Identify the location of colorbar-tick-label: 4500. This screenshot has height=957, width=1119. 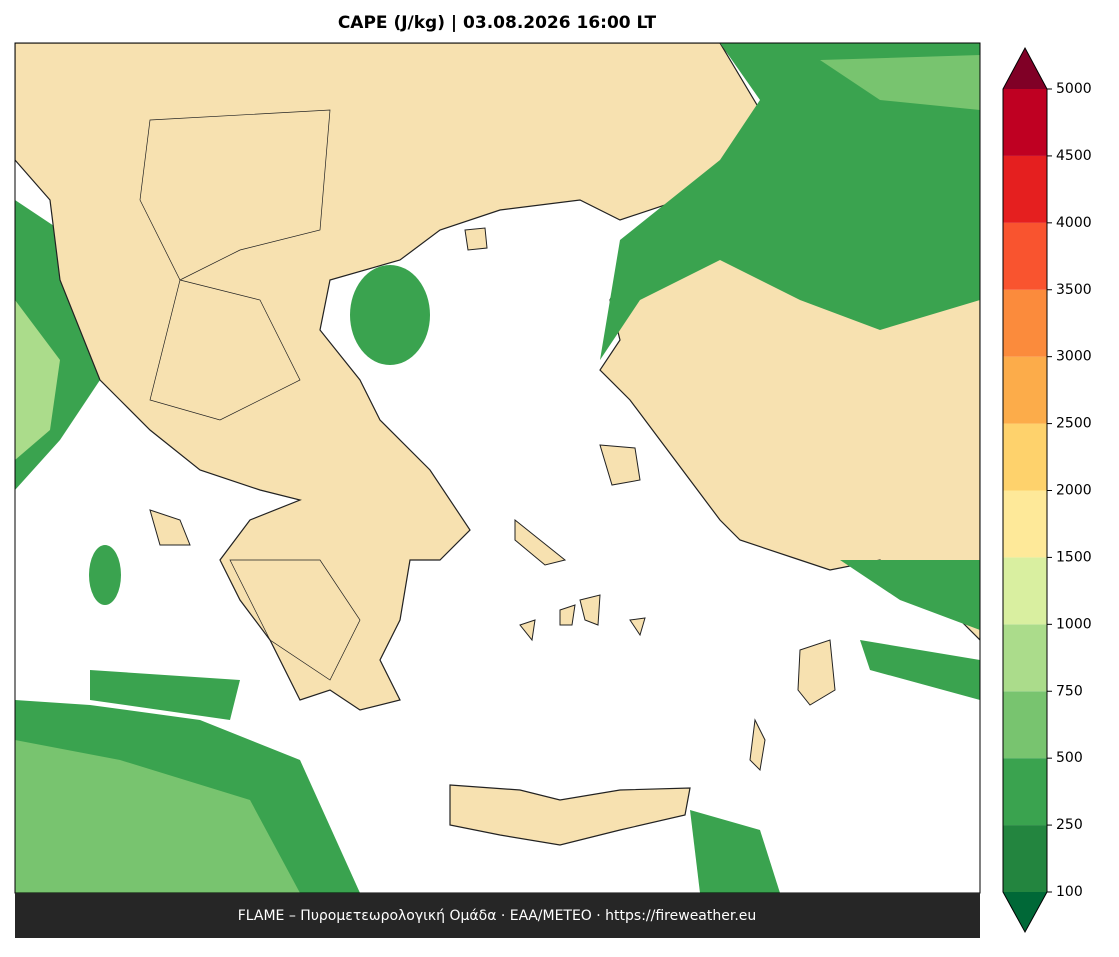
(1074, 156).